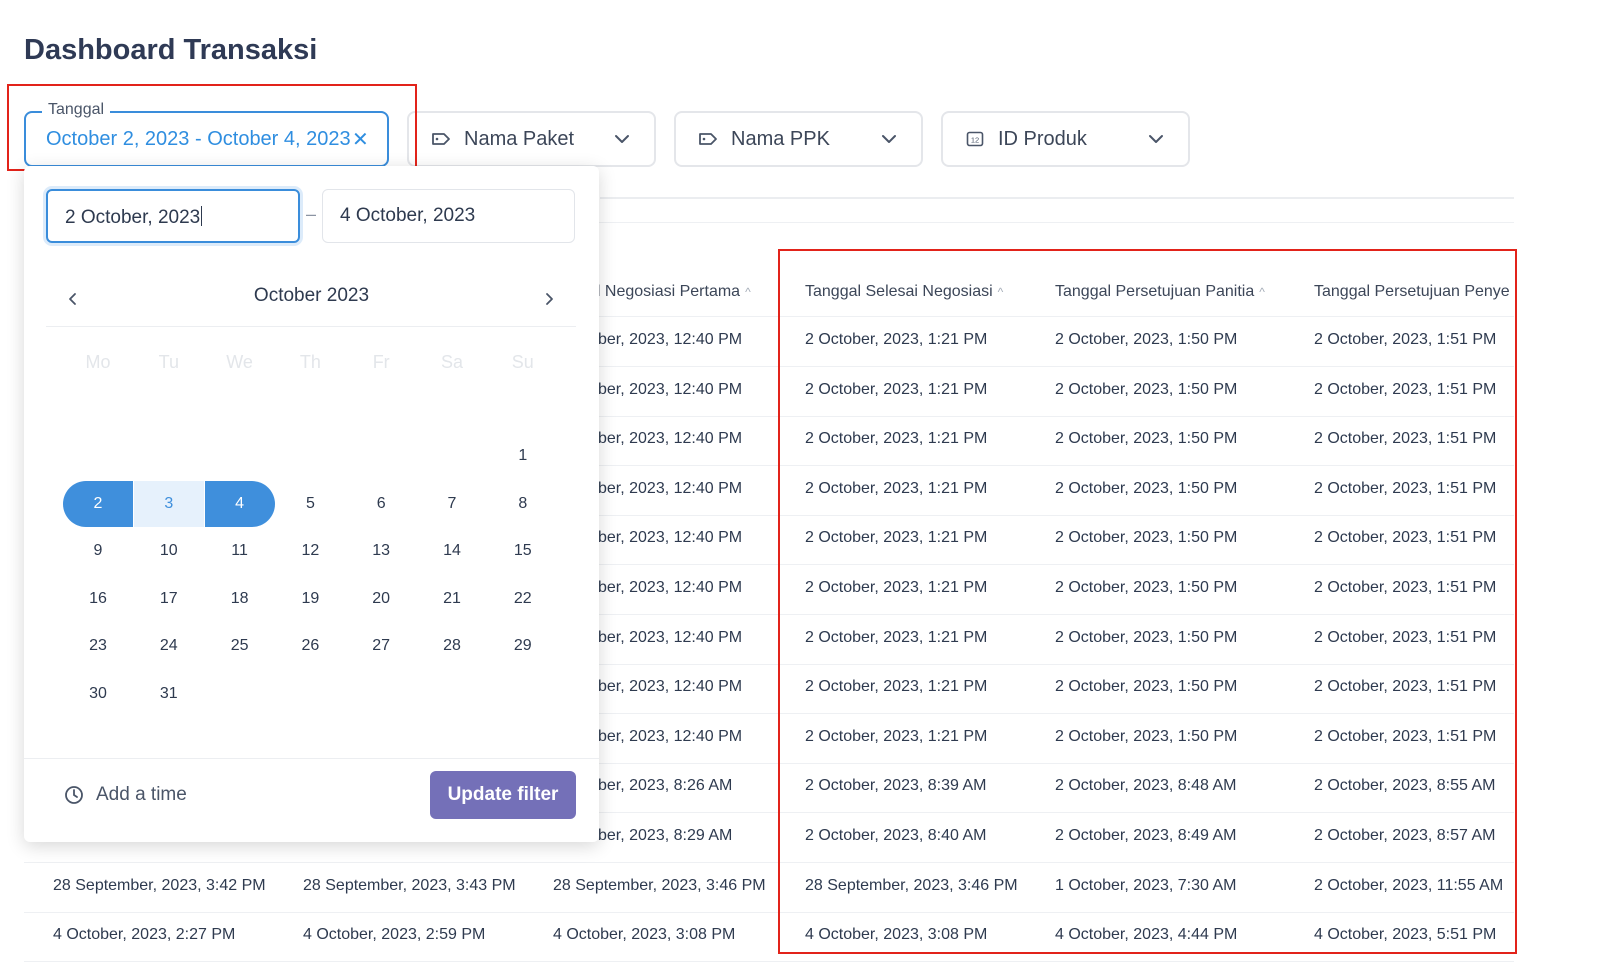 The image size is (1600, 976). What do you see at coordinates (1042, 138) in the screenshot?
I see `filter-label: ID Produk` at bounding box center [1042, 138].